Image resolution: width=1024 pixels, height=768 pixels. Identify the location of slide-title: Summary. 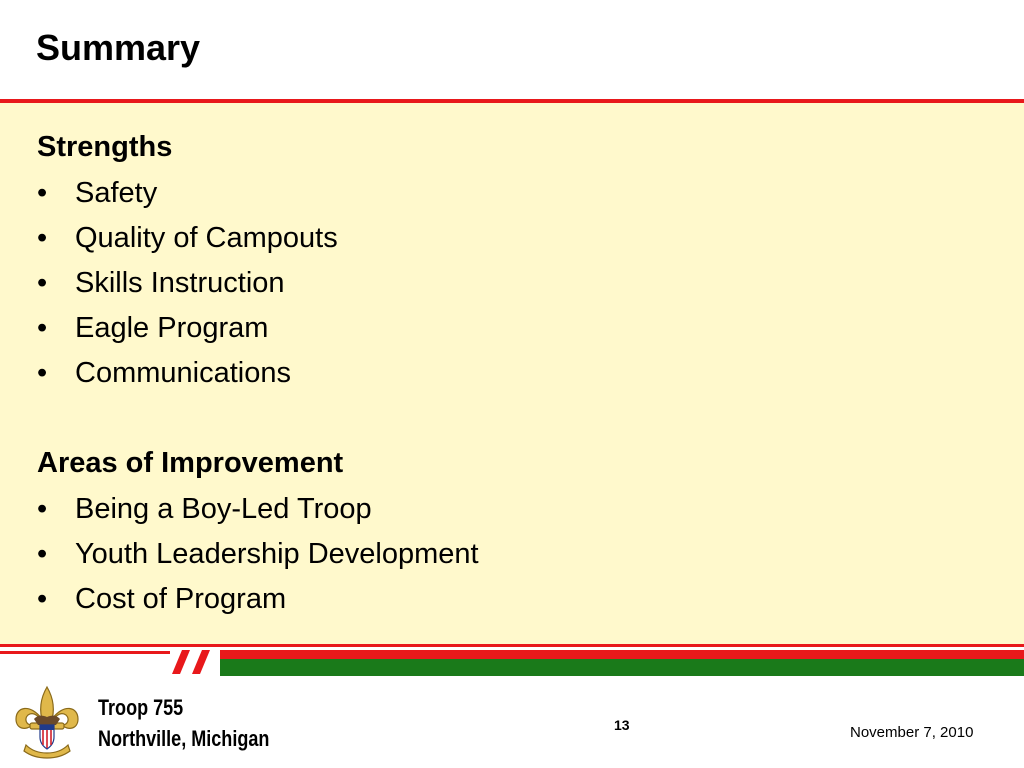
(118, 47).